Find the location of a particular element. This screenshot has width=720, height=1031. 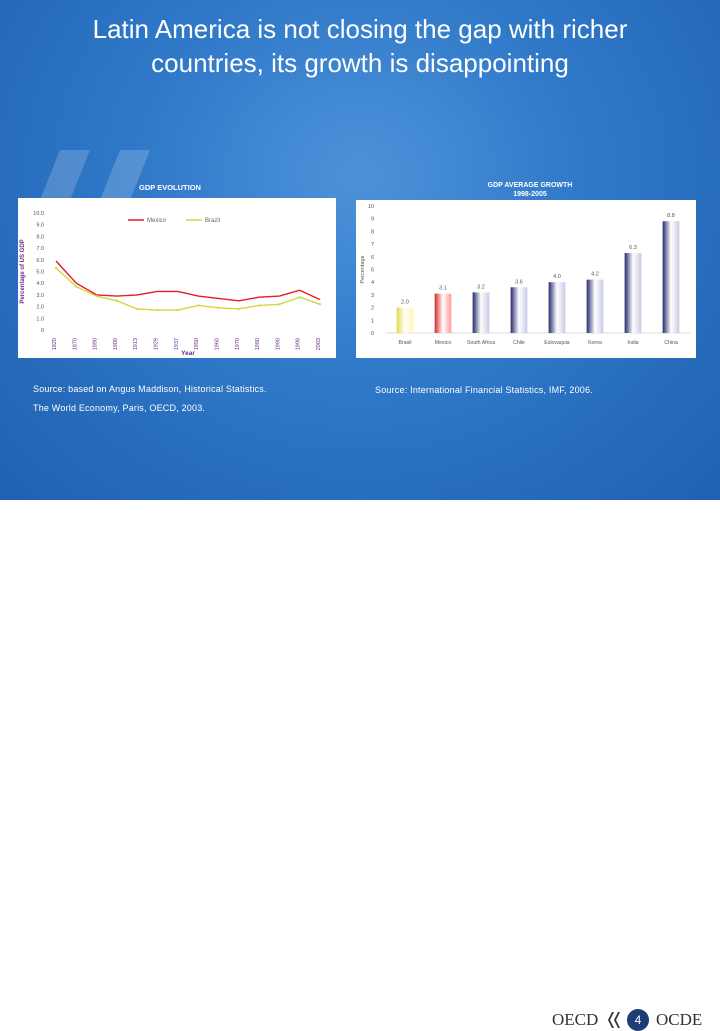

y-tick-label: 1 is located at coordinates (372, 321).